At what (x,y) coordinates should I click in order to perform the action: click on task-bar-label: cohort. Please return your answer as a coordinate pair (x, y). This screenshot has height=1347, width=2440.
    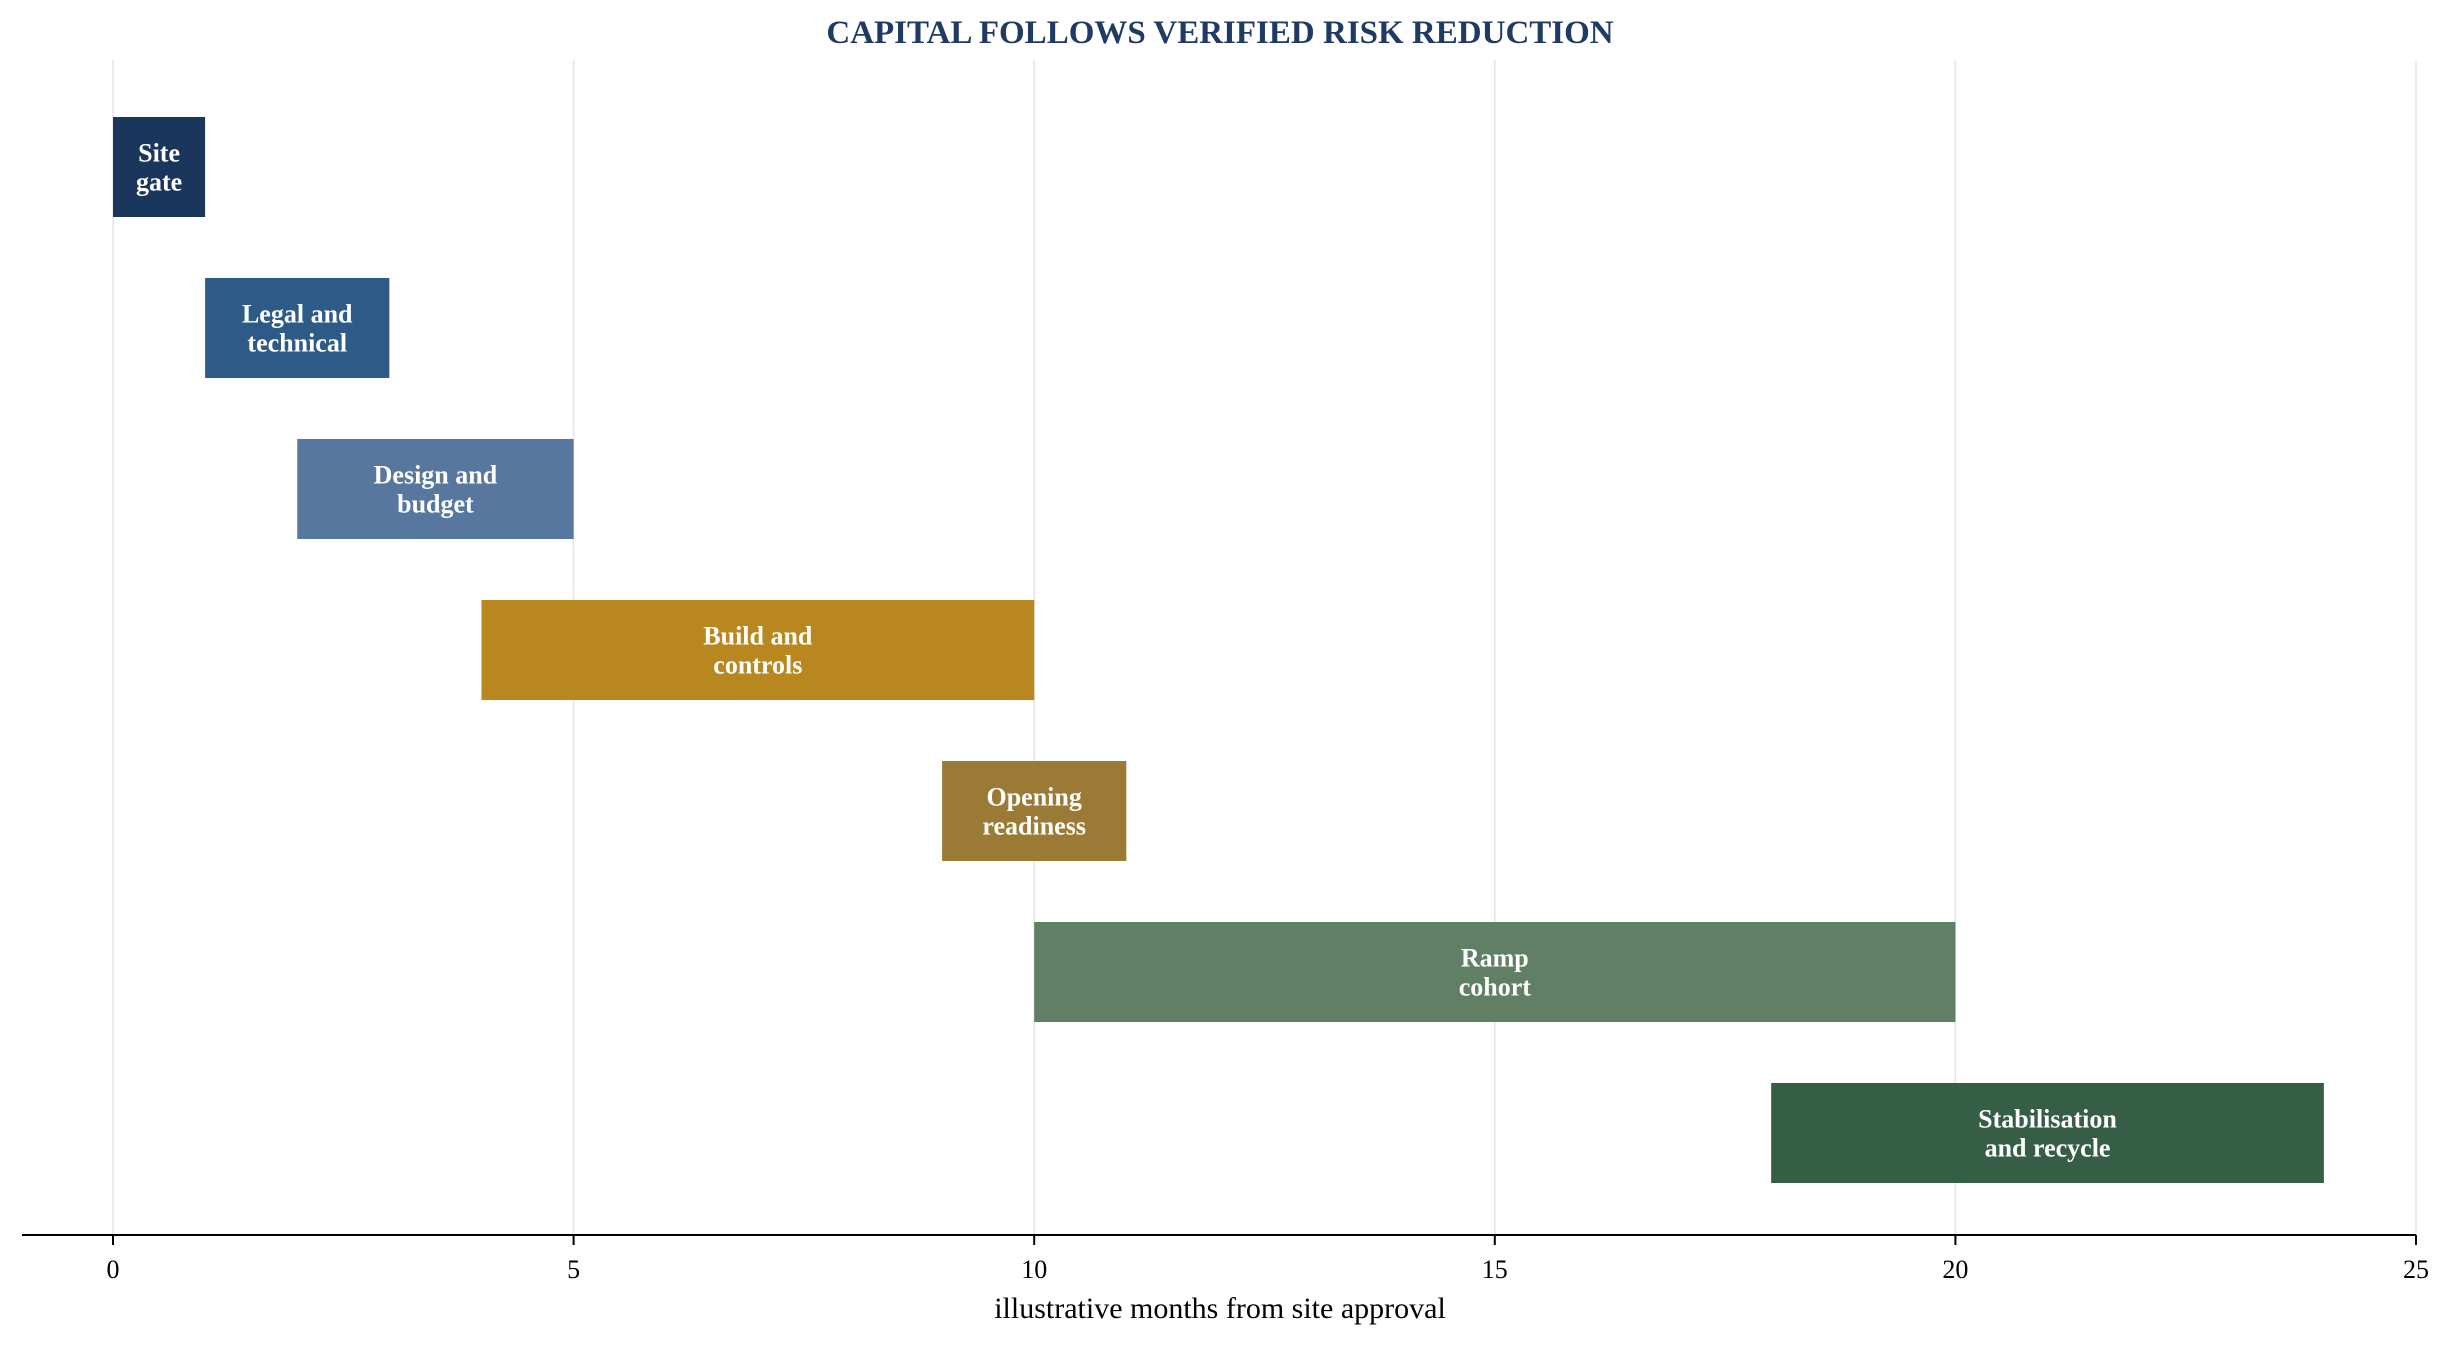
    Looking at the image, I should click on (1495, 987).